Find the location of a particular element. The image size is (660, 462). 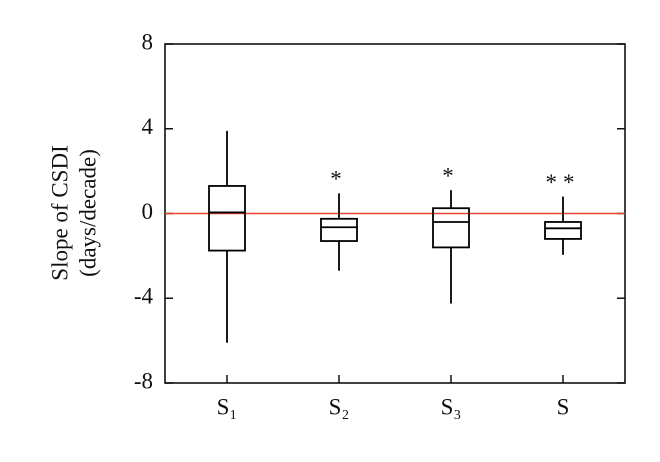

y-axis-label: (days/decade) is located at coordinates (87, 213).